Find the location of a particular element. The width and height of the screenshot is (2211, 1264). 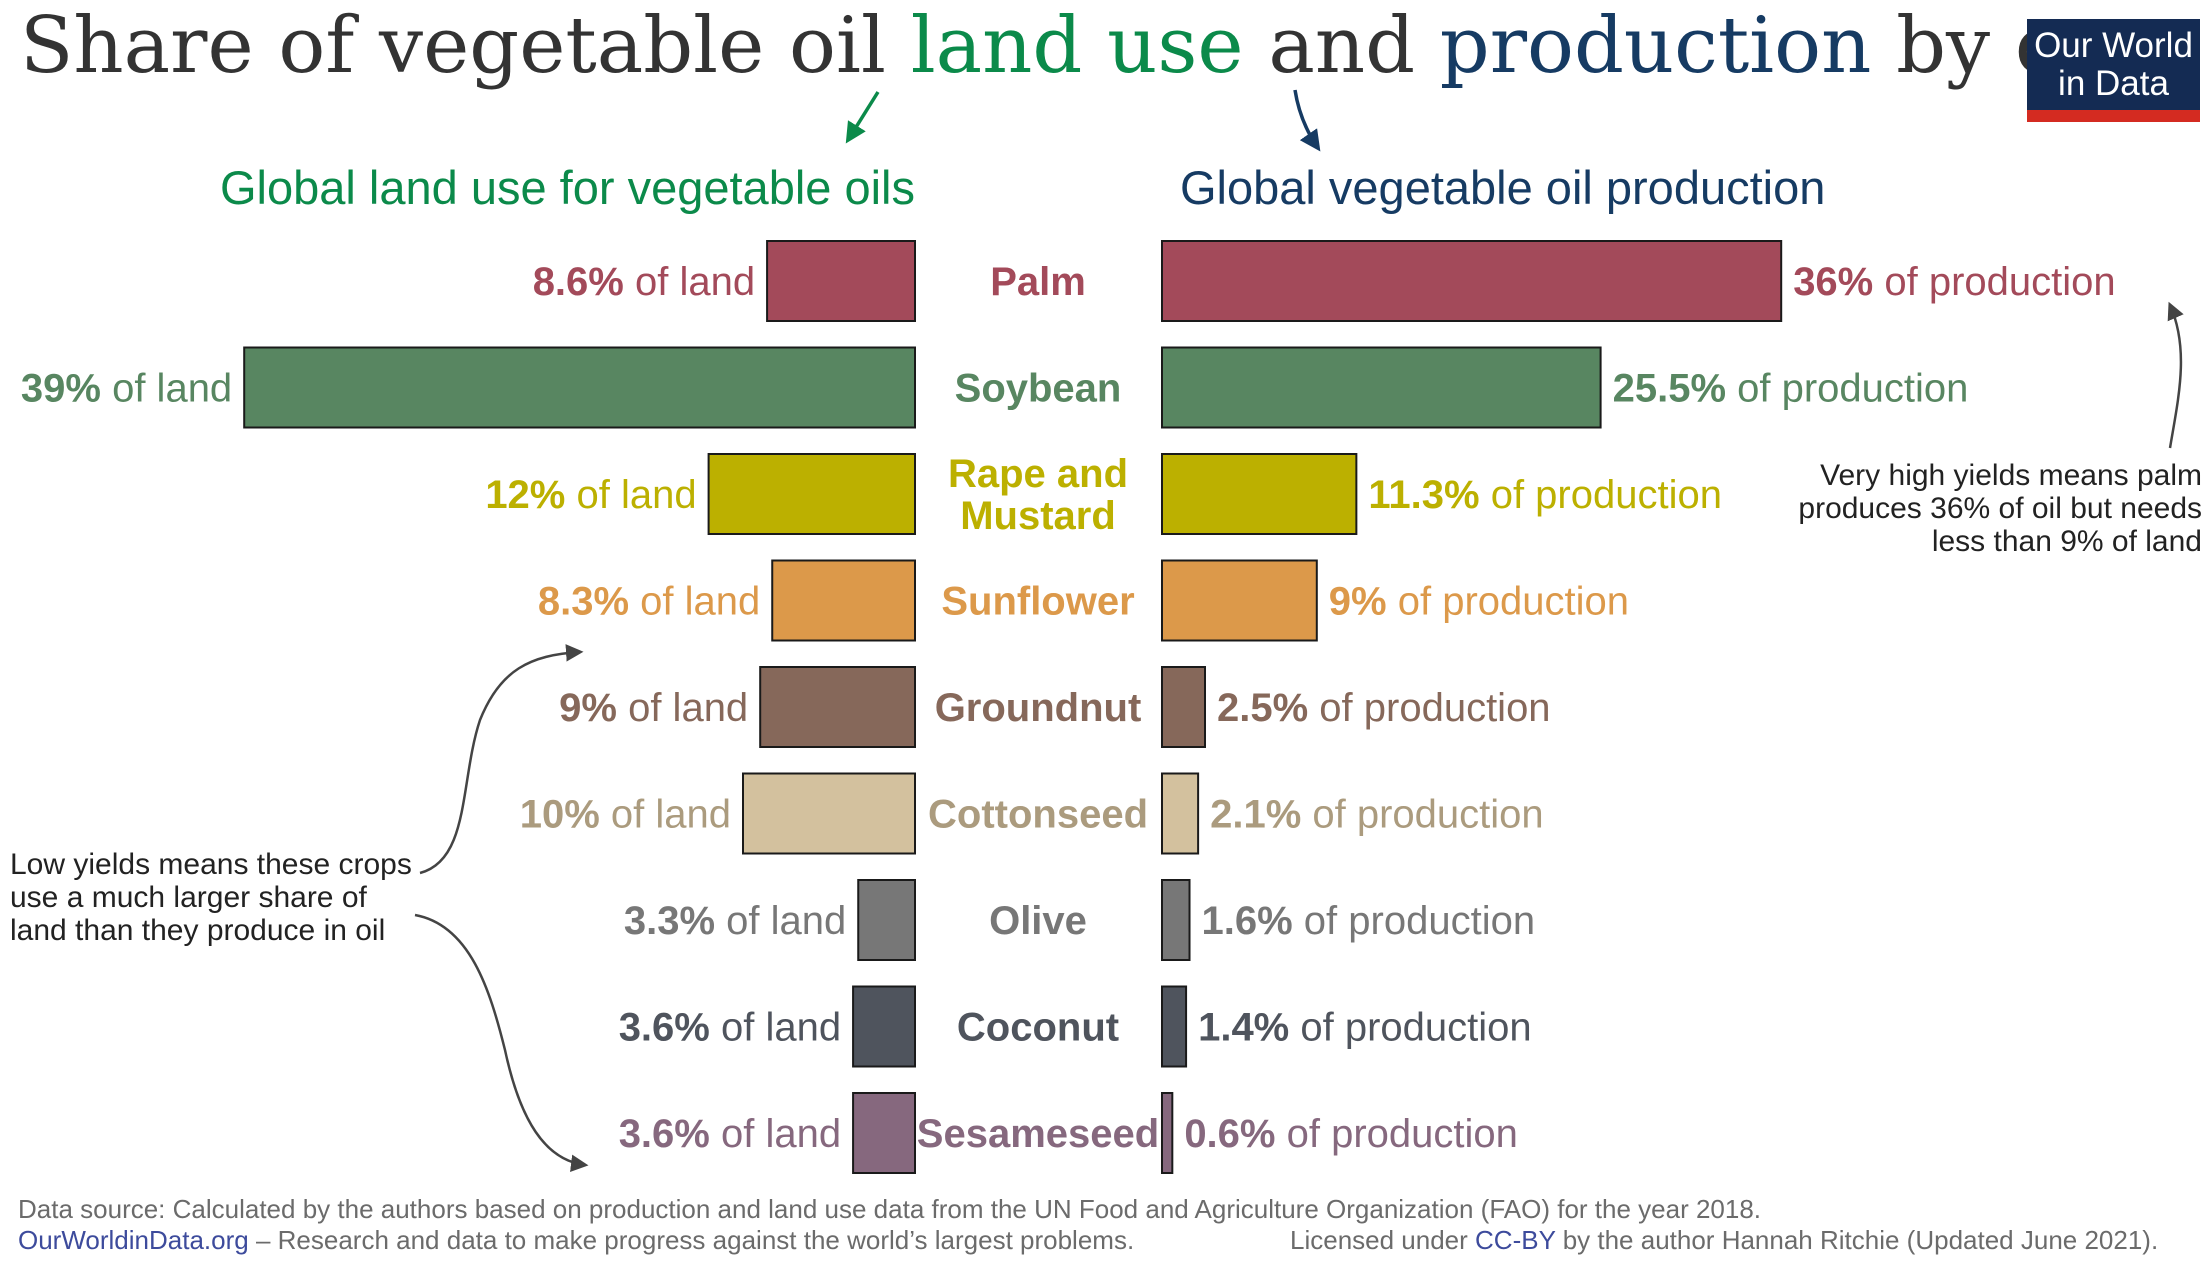

title-part-2: and is located at coordinates (1341, 46).